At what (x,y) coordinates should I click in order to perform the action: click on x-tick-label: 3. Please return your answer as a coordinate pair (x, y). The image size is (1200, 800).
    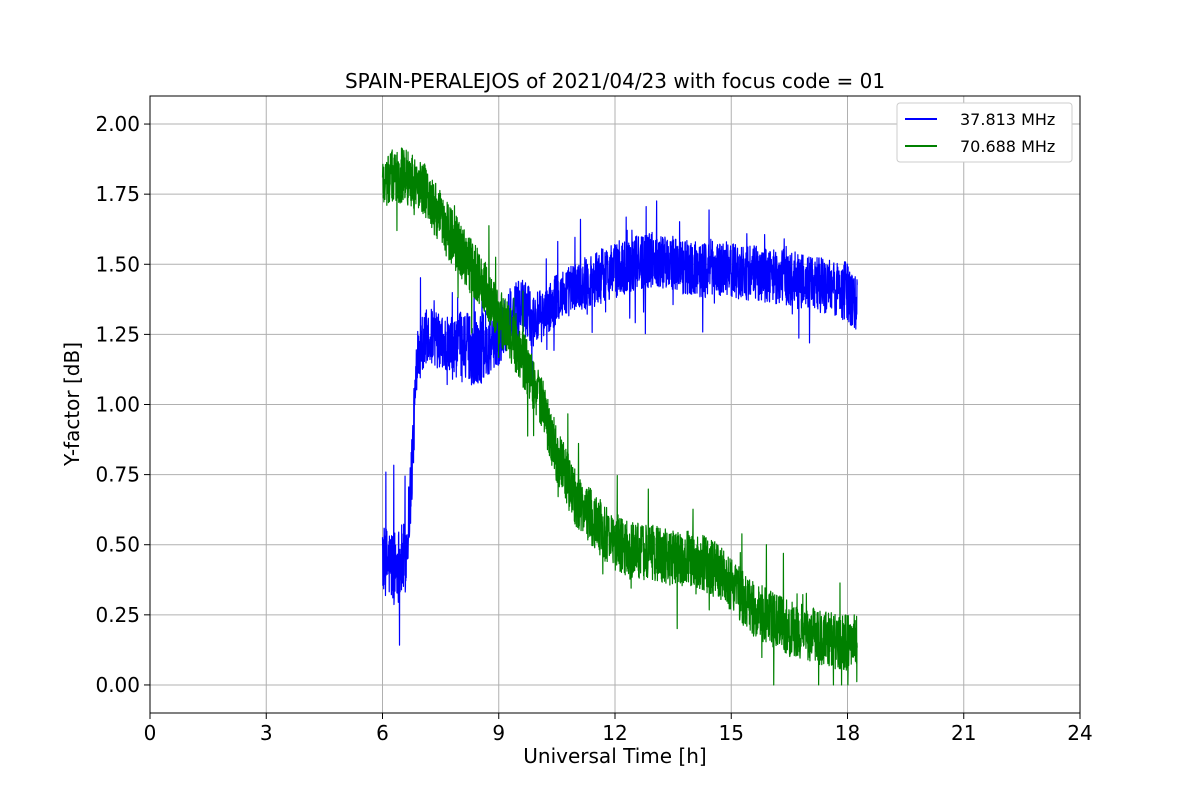
    Looking at the image, I should click on (266, 733).